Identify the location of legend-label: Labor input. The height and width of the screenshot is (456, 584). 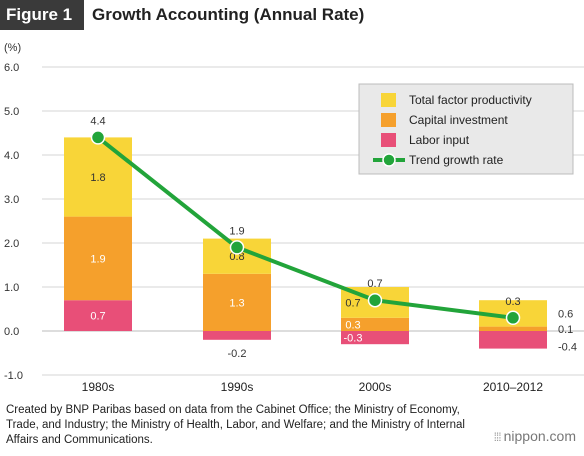
(439, 140).